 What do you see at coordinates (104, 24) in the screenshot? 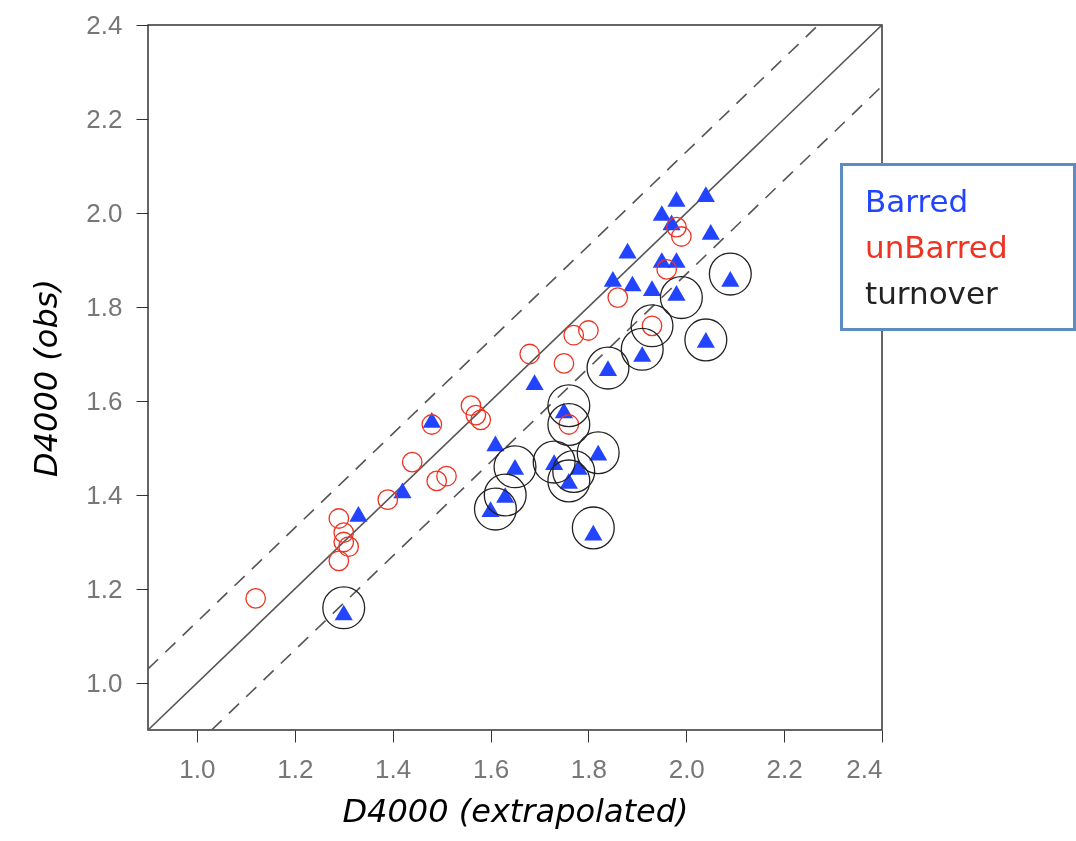
I see `y-tick-label: 2.4` at bounding box center [104, 24].